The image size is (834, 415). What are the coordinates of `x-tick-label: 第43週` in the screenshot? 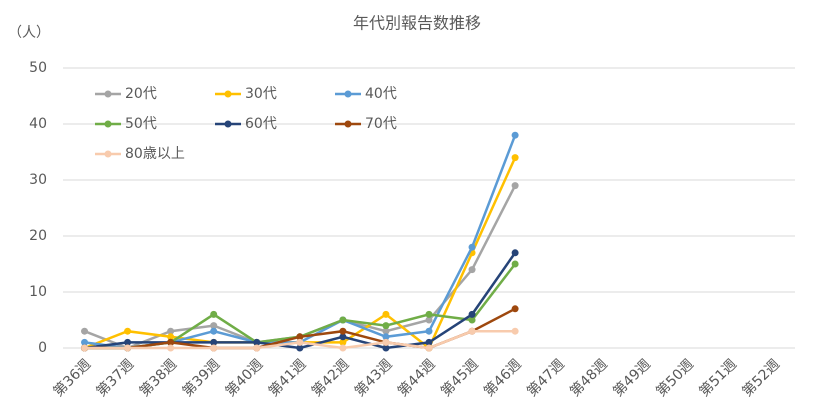 It's located at (373, 378).